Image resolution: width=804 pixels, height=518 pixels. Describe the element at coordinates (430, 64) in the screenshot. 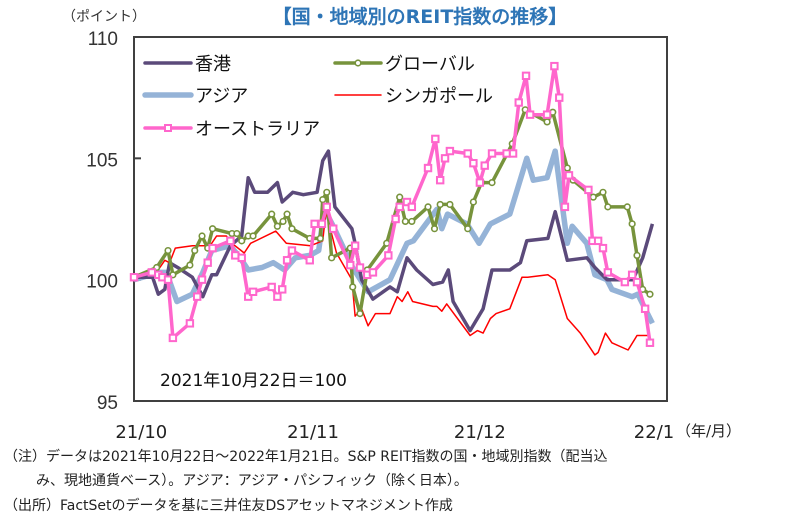

I see `legend-label: グローバル` at that location.